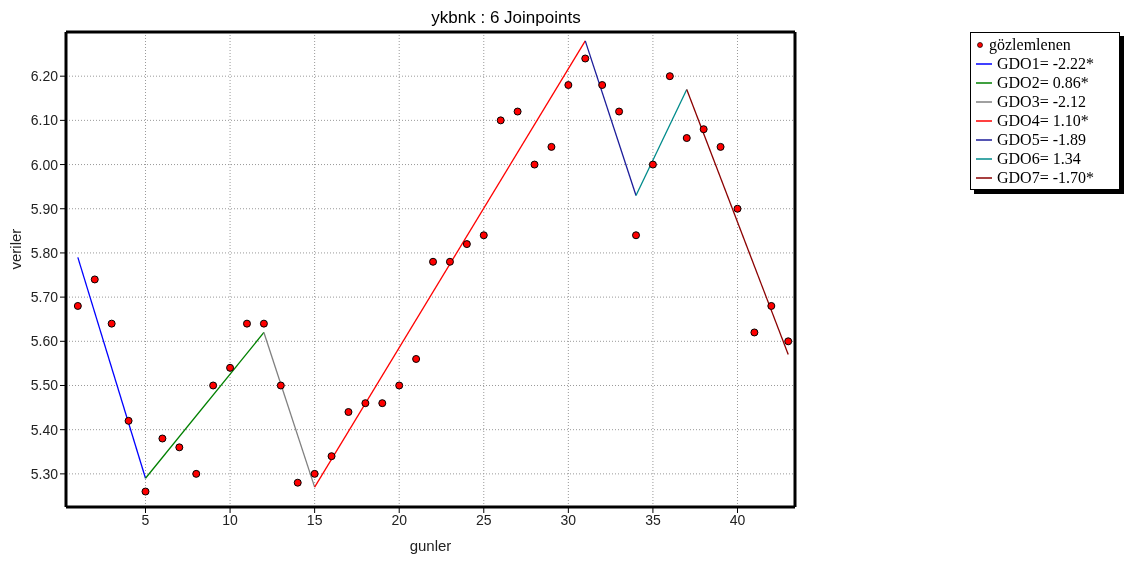  I want to click on y-tick-label: 6.00, so click(44, 164).